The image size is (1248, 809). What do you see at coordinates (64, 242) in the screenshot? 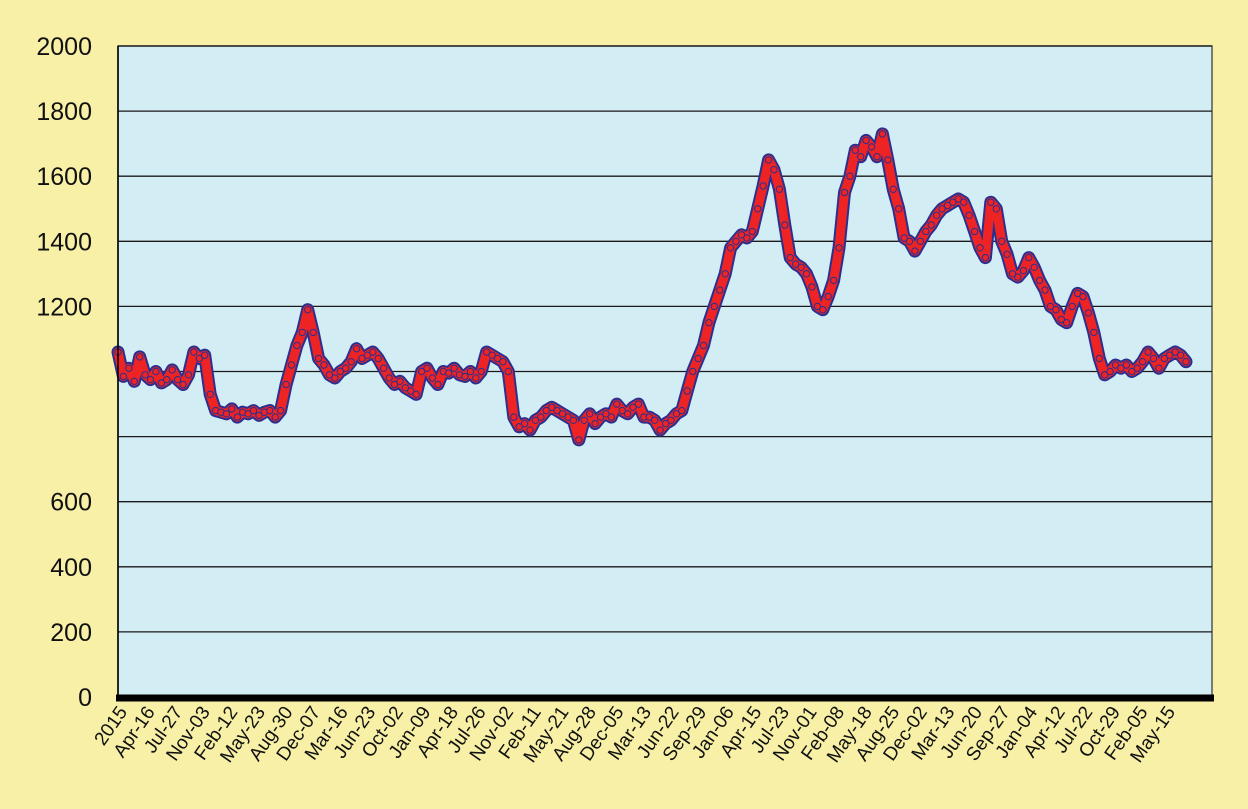
I see `y-tick-label: 1400` at bounding box center [64, 242].